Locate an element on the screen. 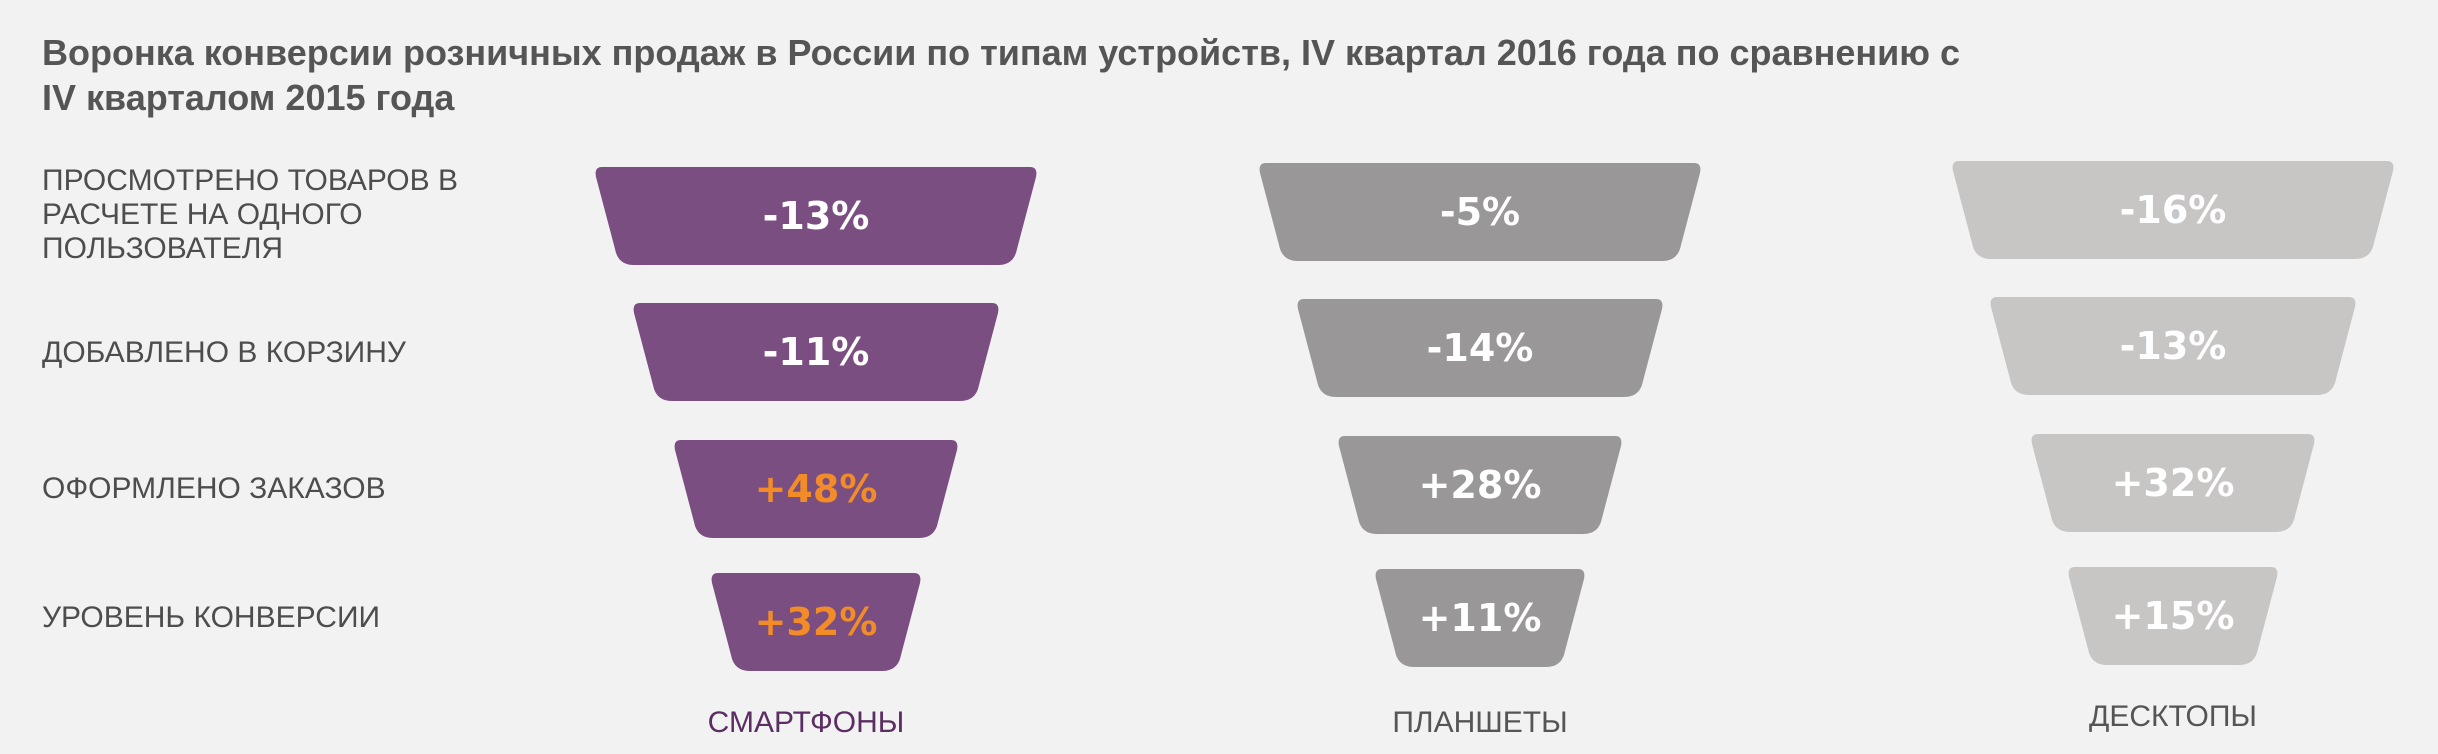 The height and width of the screenshot is (754, 2438). stage-label-conversion: УРОВЕНЬ КОНВЕРСИИ is located at coordinates (211, 617).